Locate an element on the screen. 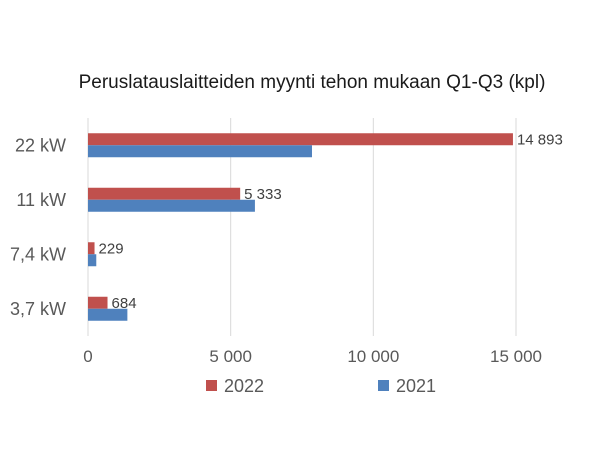 The height and width of the screenshot is (450, 600). data-label: 5 333 is located at coordinates (263, 194).